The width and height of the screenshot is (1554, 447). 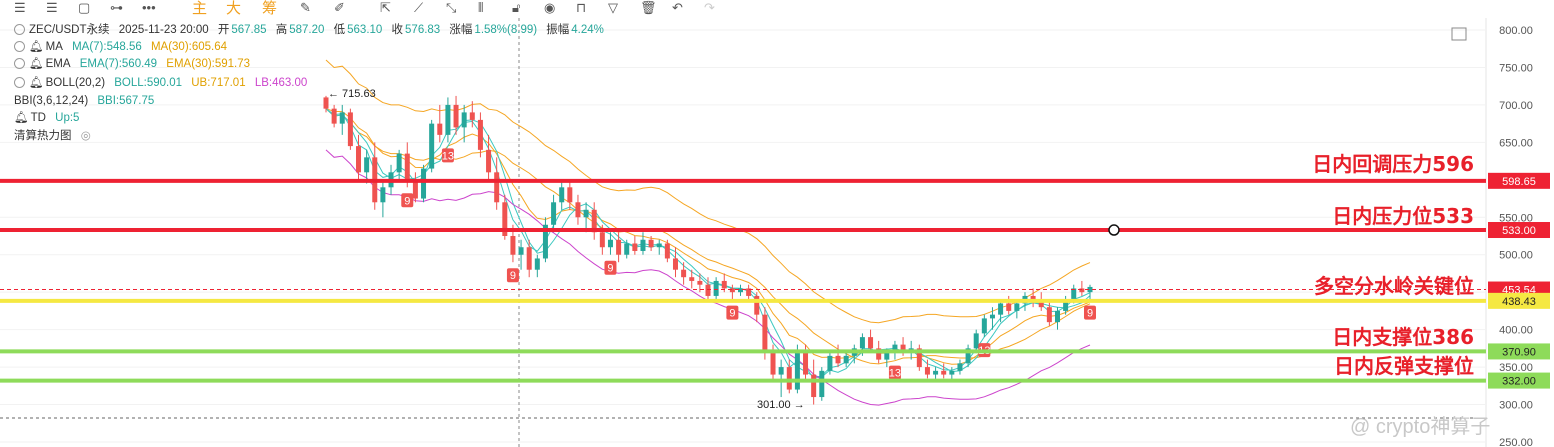 What do you see at coordinates (1516, 143) in the screenshot?
I see `y-tick-label: 650.00` at bounding box center [1516, 143].